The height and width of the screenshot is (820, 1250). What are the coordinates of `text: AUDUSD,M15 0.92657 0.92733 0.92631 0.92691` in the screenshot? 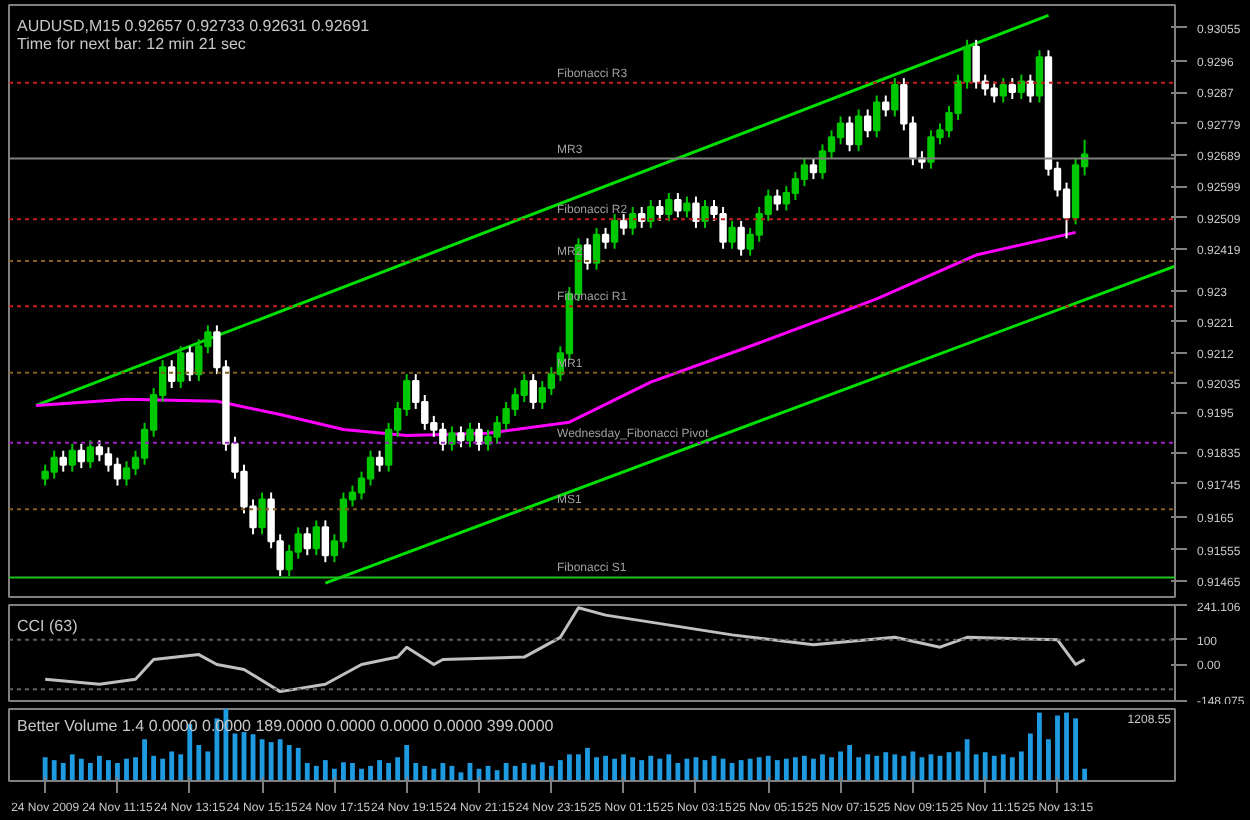 It's located at (194, 26).